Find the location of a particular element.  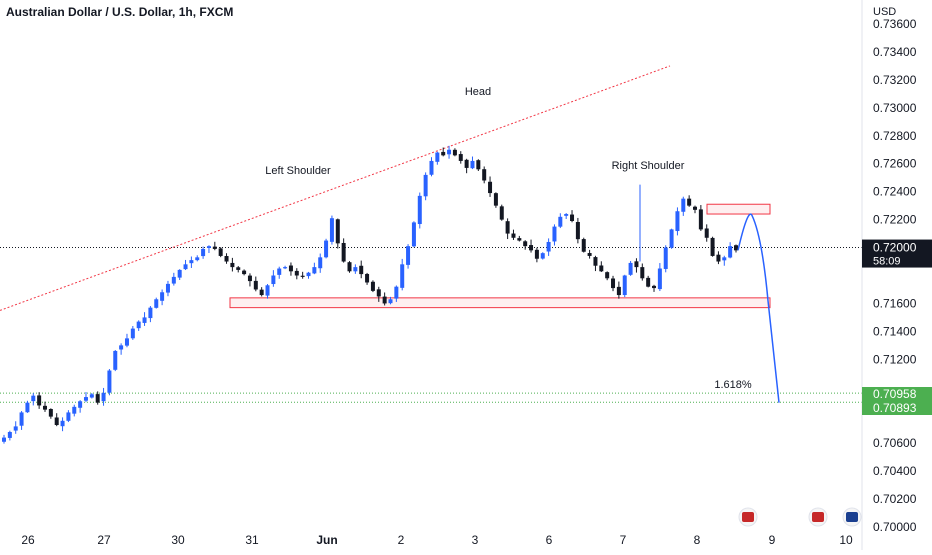

target-label: 0.70893 is located at coordinates (895, 408).